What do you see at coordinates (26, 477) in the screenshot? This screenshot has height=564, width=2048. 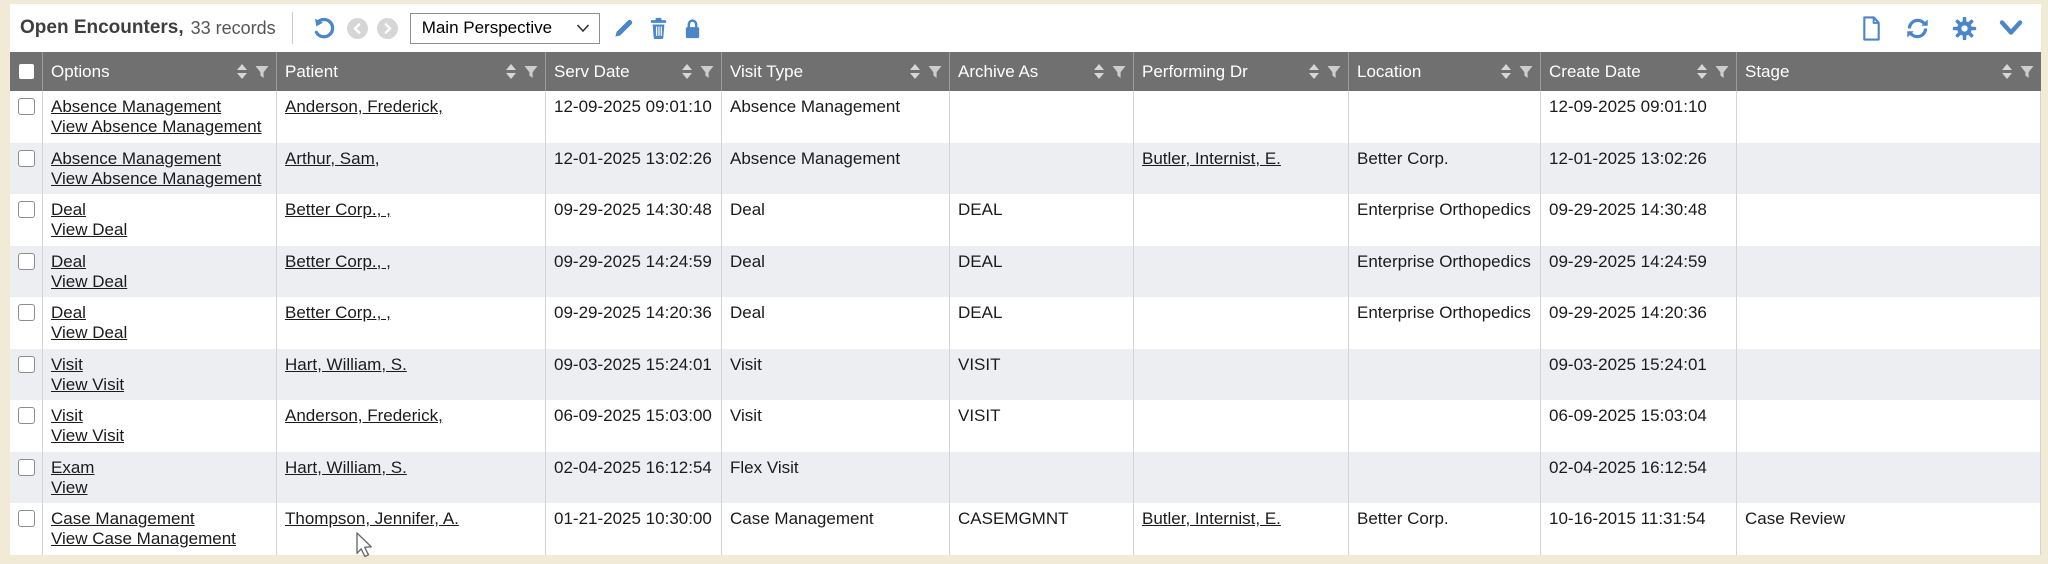 I see `row-select-cell` at bounding box center [26, 477].